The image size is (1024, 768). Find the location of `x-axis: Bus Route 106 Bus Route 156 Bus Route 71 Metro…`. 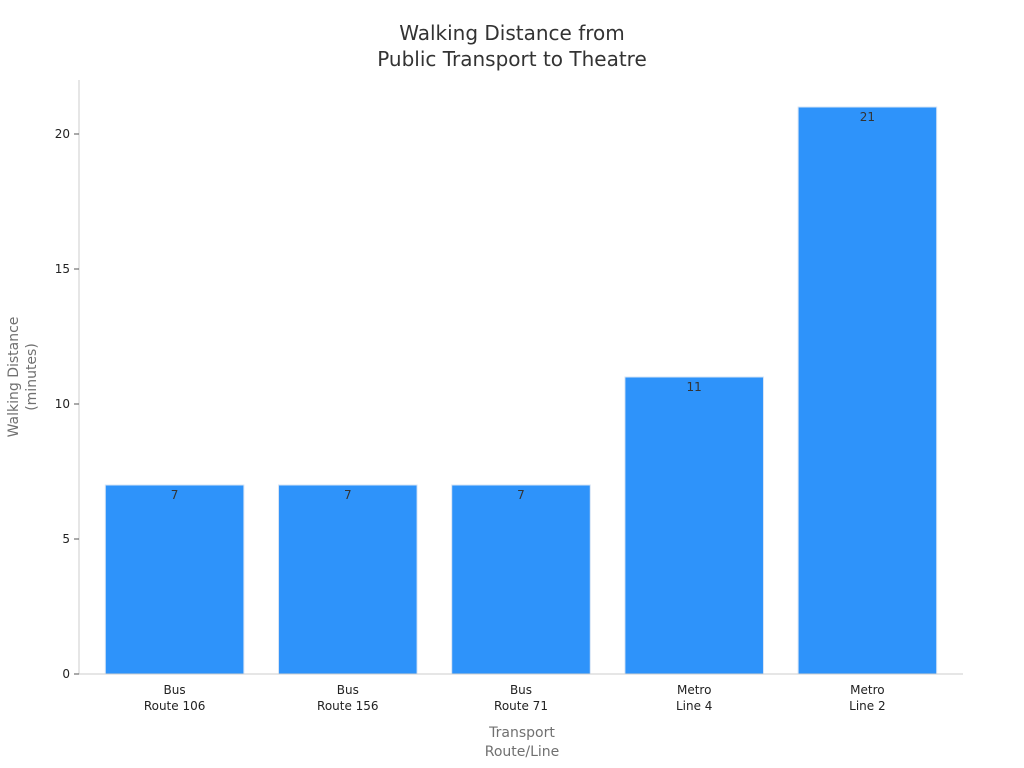

x-axis: Bus Route 106 Bus Route 156 Bus Route 71 Metro… is located at coordinates (521, 693).